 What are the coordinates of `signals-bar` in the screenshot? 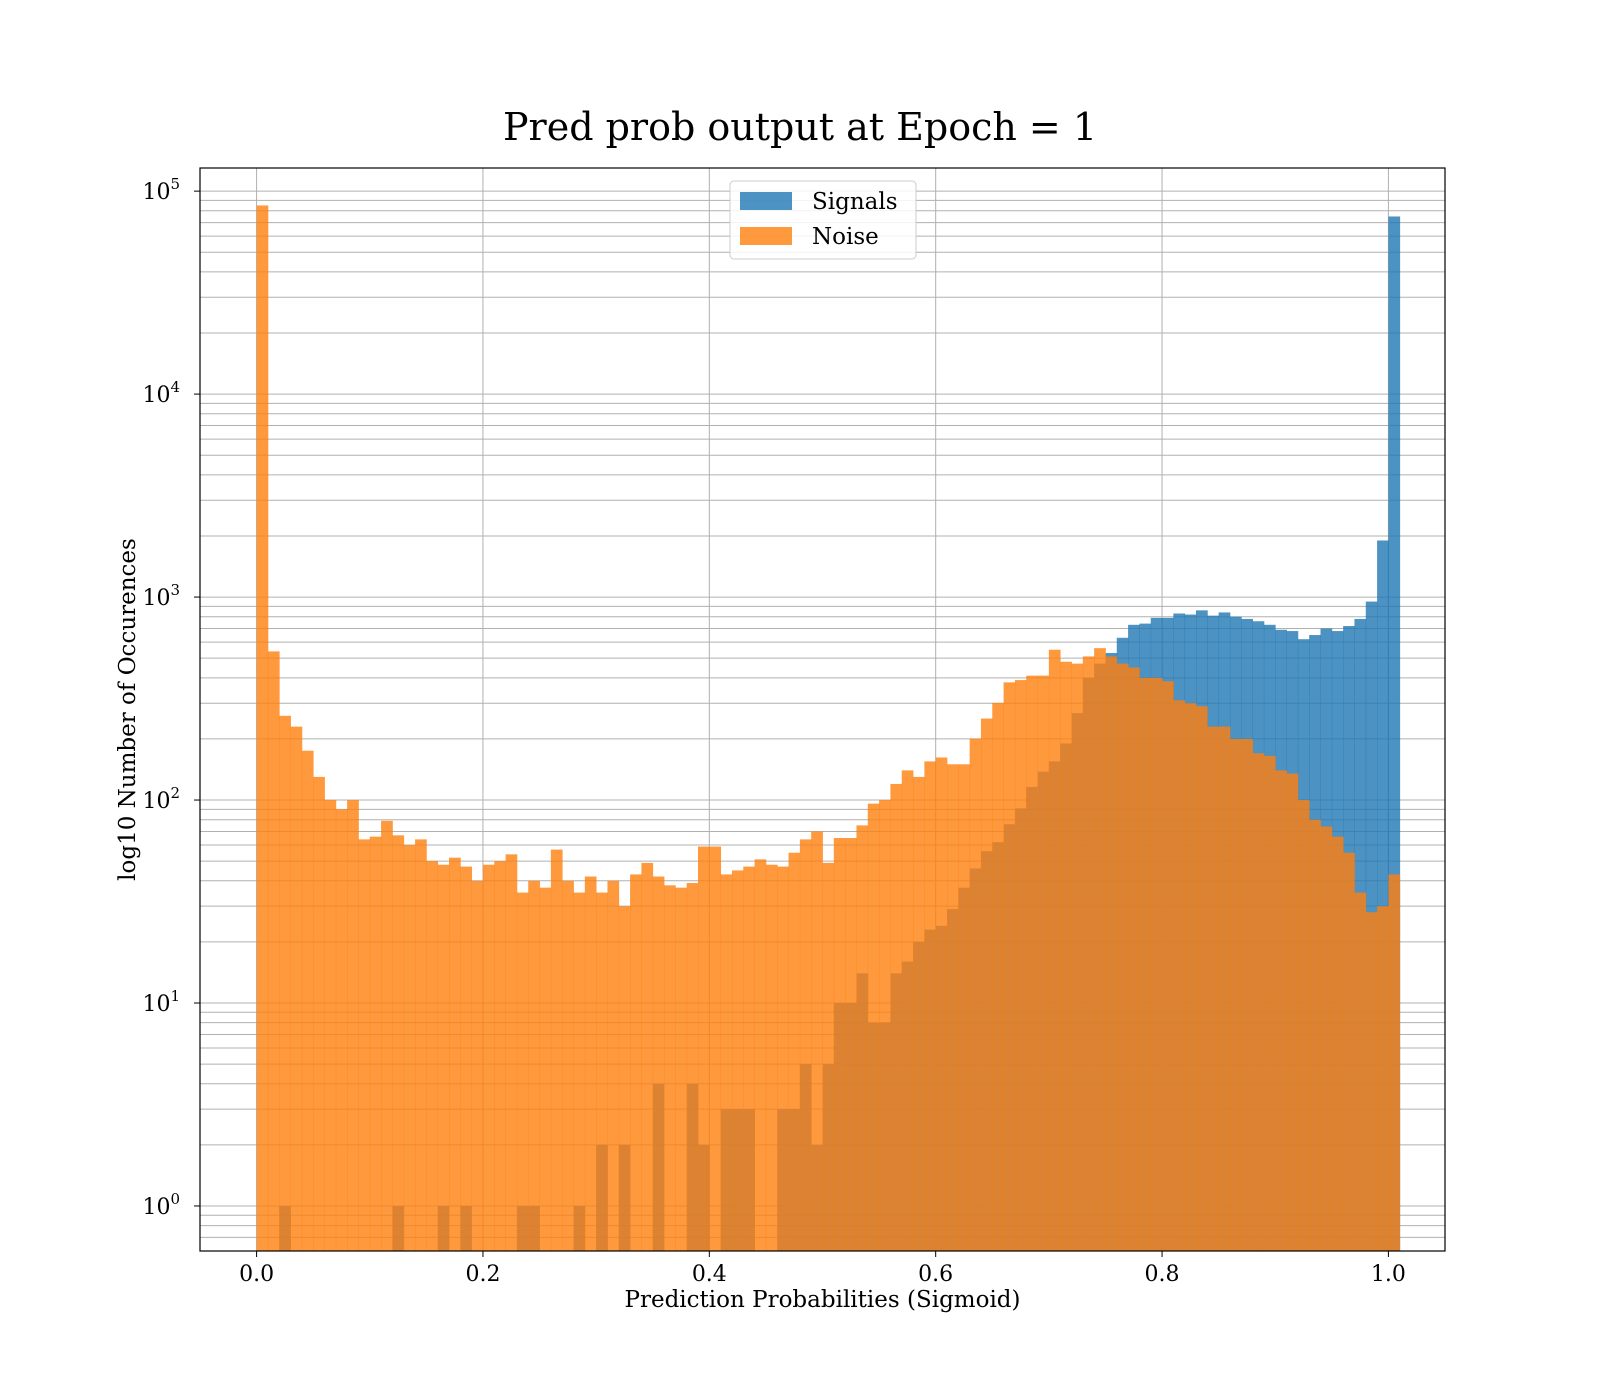 It's located at (1394, 734).